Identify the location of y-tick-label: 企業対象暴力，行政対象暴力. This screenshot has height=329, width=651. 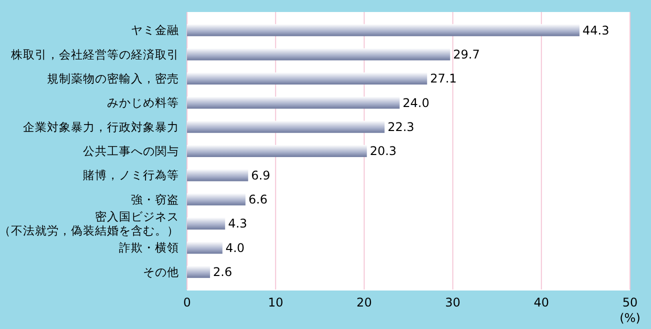
(101, 127).